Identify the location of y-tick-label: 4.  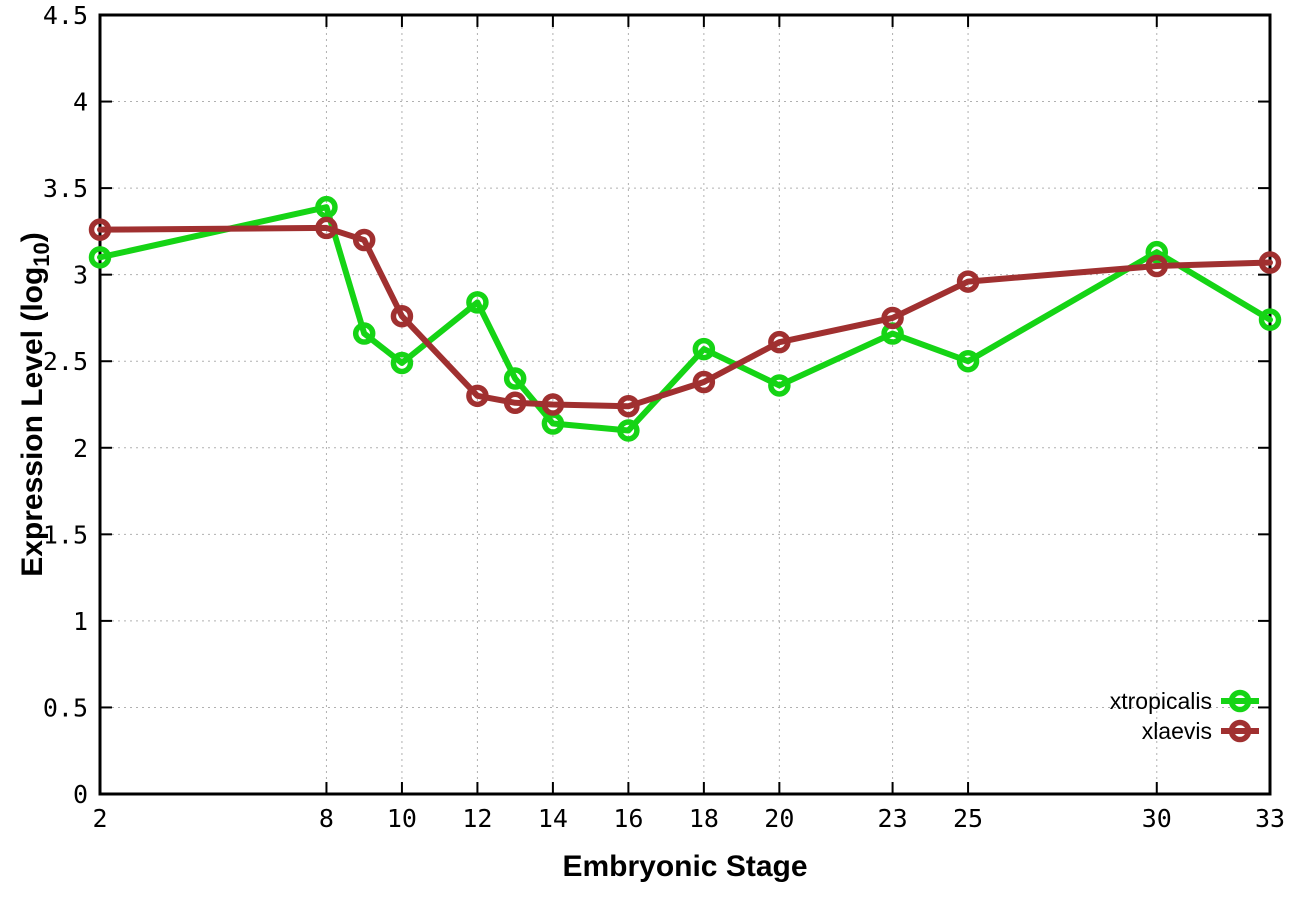
(80, 102).